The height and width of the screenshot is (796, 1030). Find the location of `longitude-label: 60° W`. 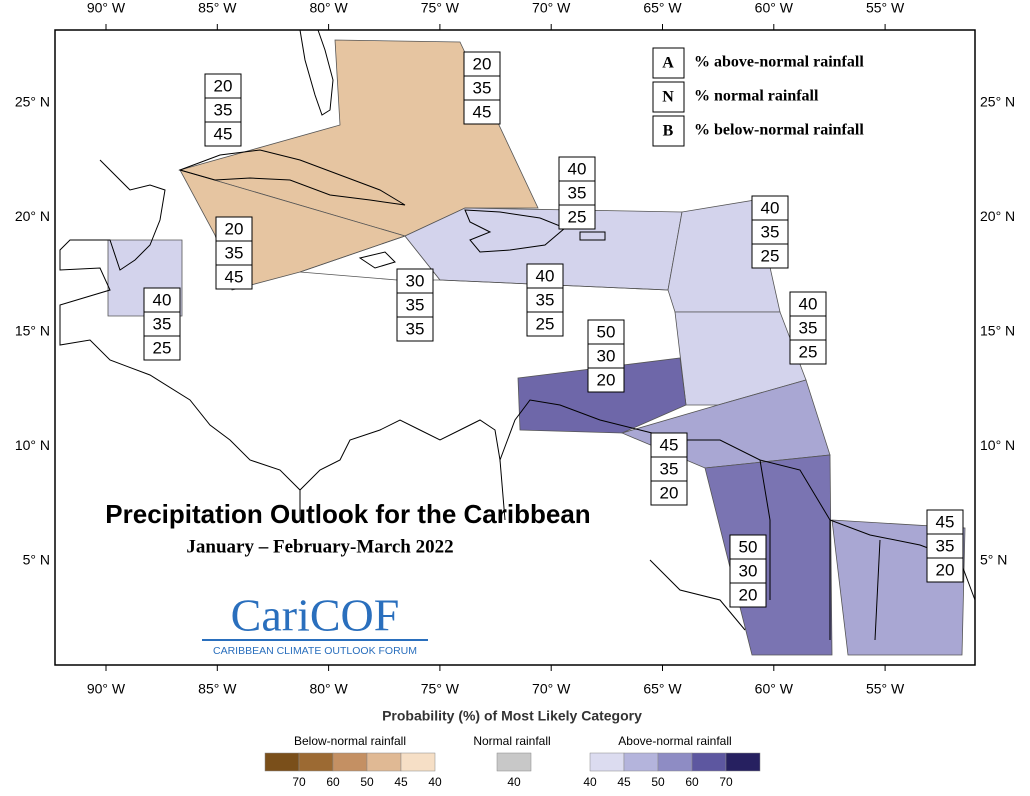

longitude-label: 60° W is located at coordinates (774, 689).